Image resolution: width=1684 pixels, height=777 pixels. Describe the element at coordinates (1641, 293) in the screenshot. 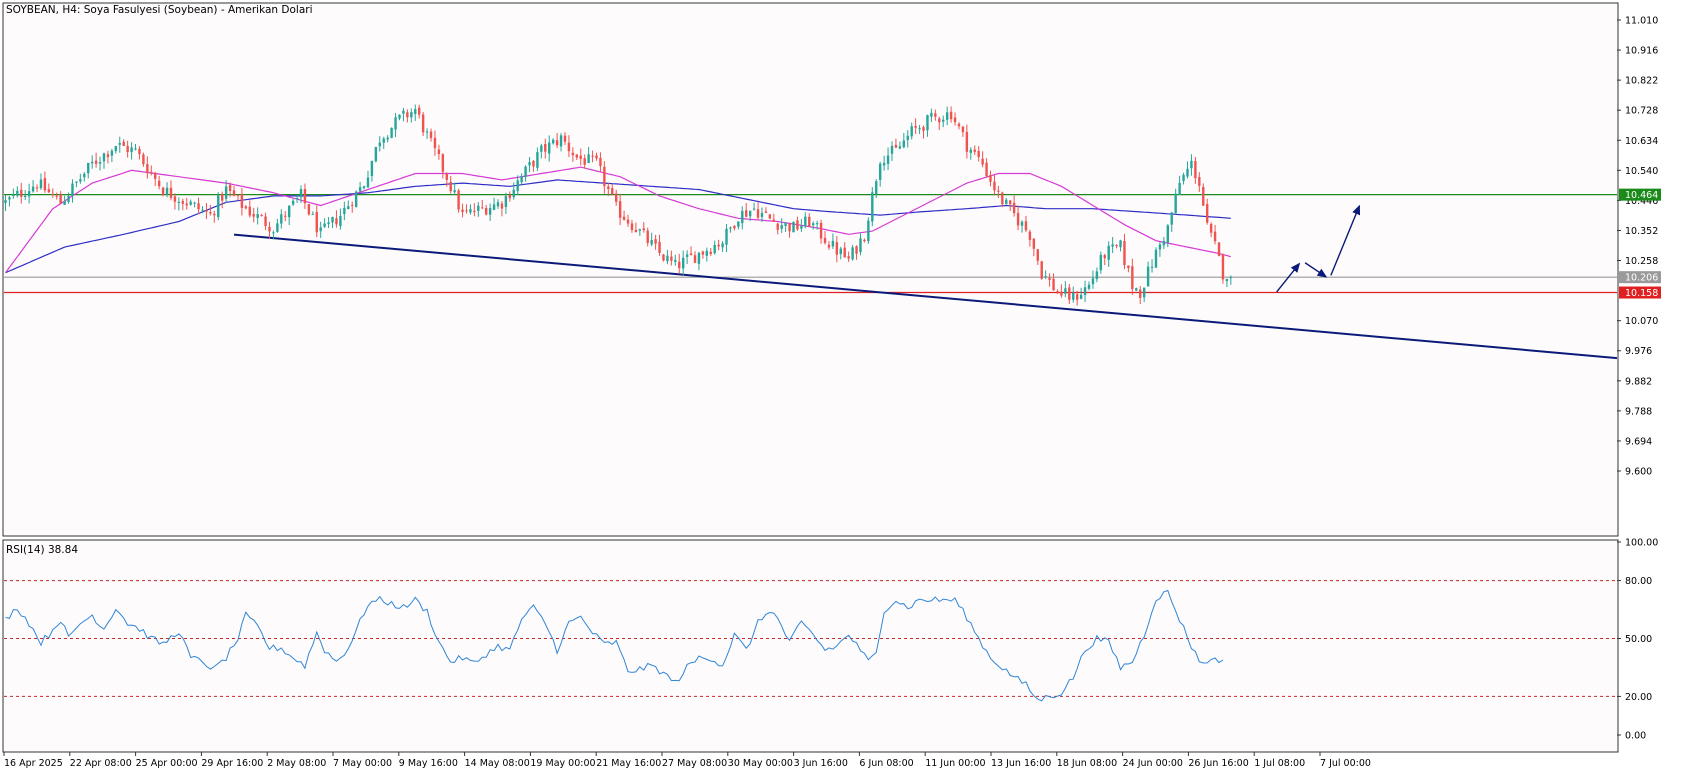

I see `support-price-label: 10.158` at that location.